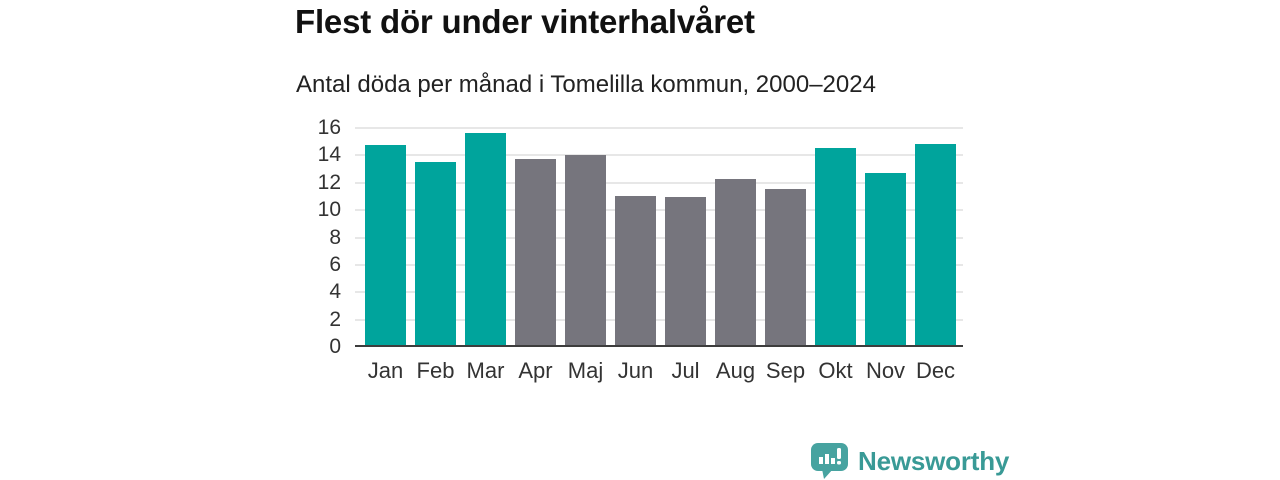  Describe the element at coordinates (525, 21) in the screenshot. I see `chart-title: Flest dör under vinterhalvåret` at that location.